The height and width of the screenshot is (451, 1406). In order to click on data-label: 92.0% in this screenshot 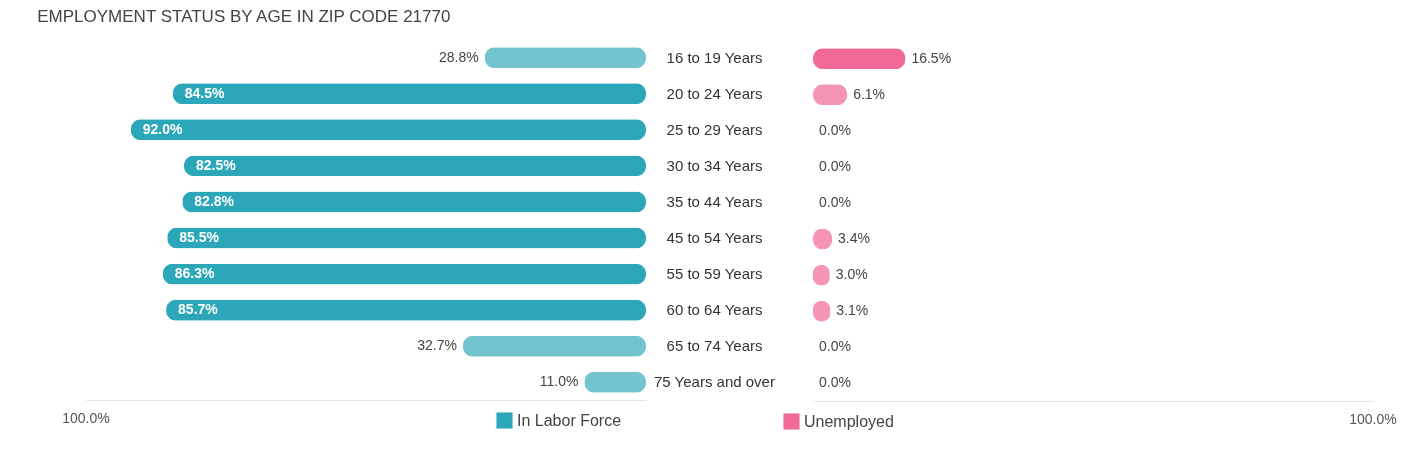, I will do `click(163, 128)`.